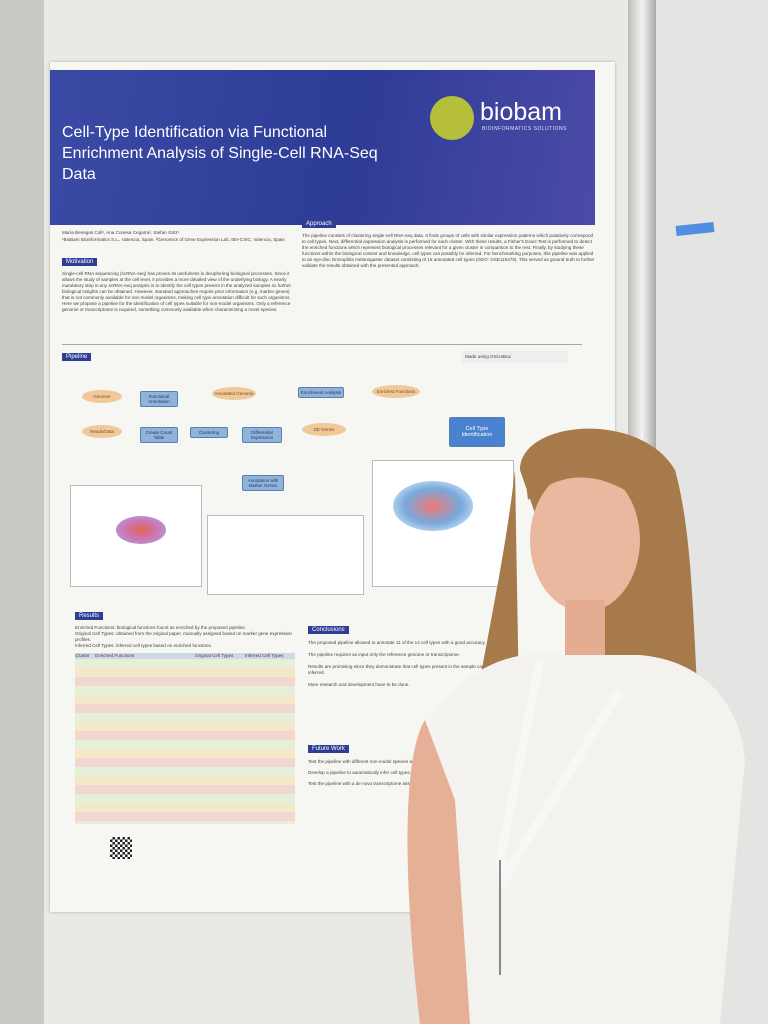  Describe the element at coordinates (321, 392) in the screenshot. I see `pipeline-node: Enrichment Analysis` at that location.